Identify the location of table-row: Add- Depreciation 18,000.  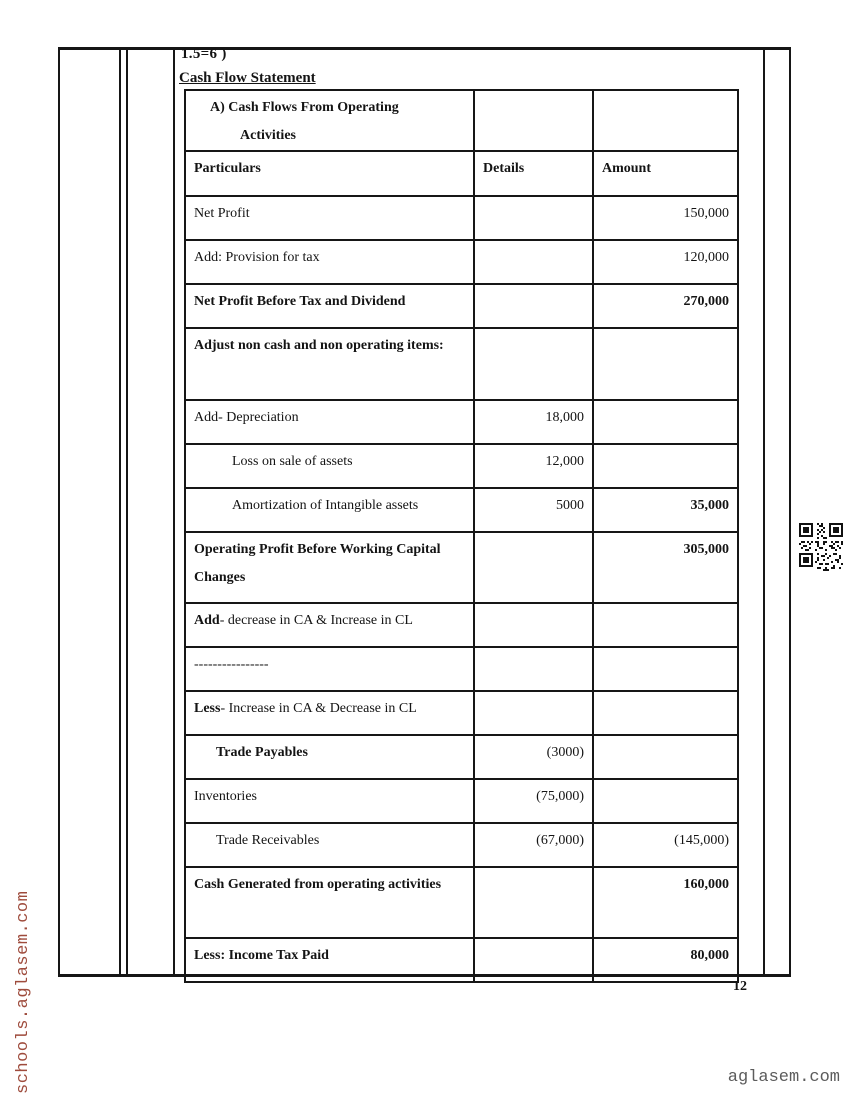
(461, 422).